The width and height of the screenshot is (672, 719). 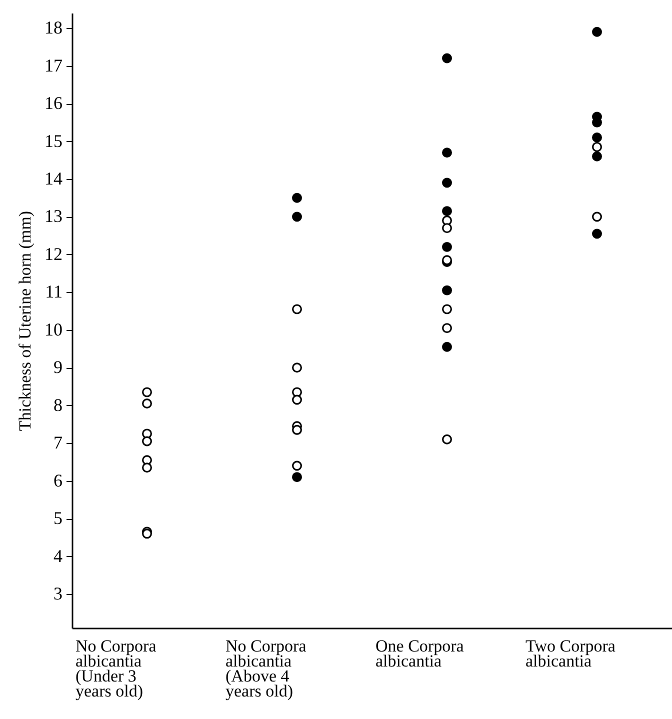 What do you see at coordinates (53, 329) in the screenshot?
I see `y-tick-label: 10` at bounding box center [53, 329].